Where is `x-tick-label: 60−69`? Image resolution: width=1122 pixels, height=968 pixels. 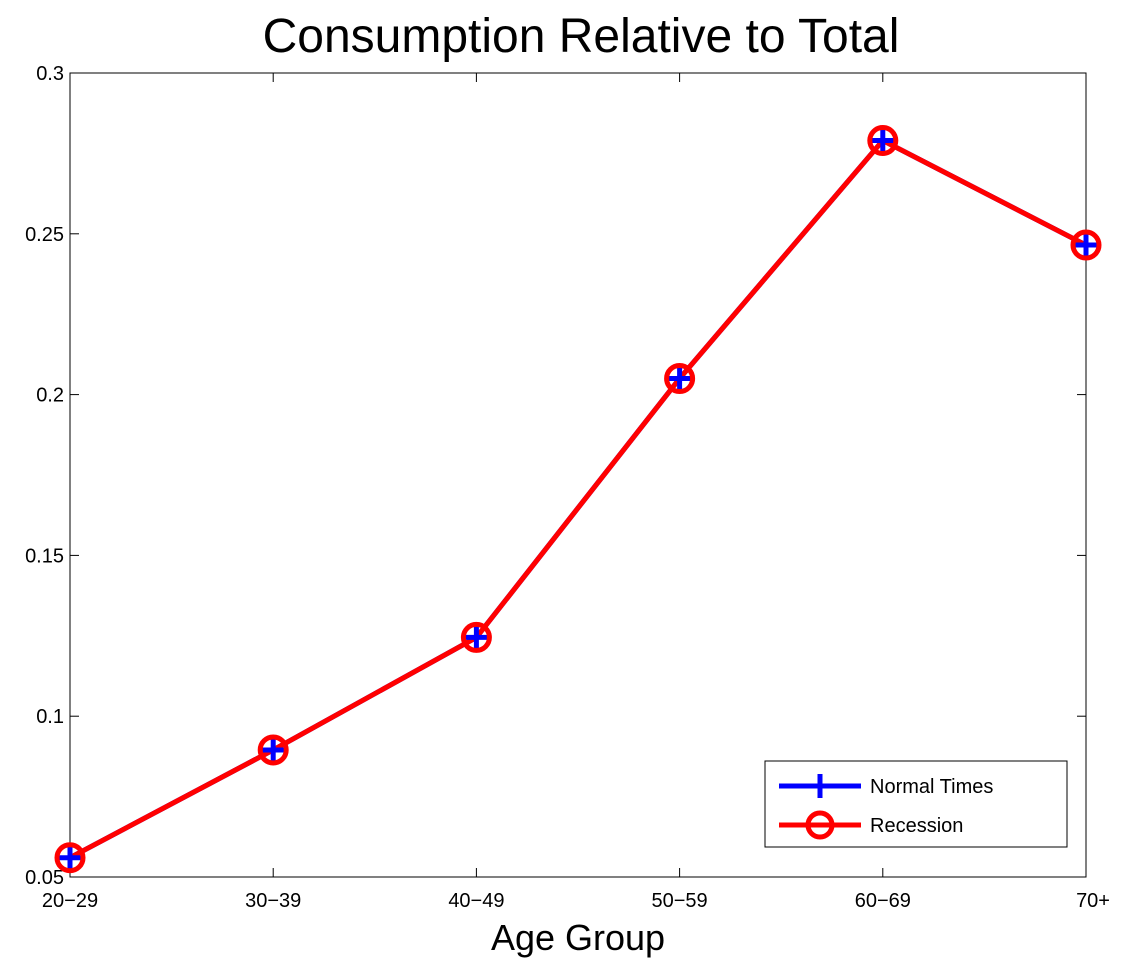 x-tick-label: 60−69 is located at coordinates (883, 901).